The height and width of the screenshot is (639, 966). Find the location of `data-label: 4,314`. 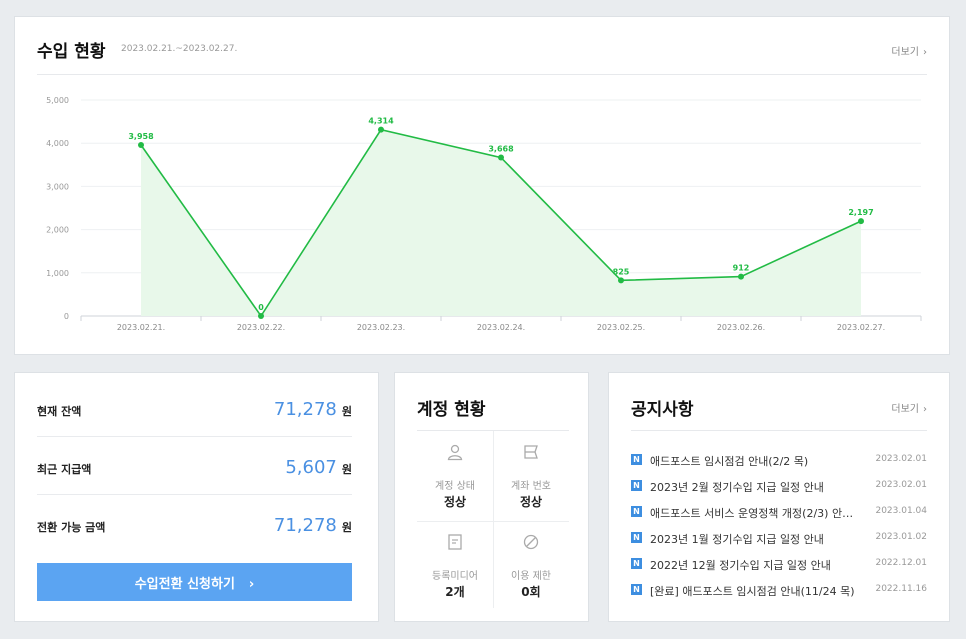

data-label: 4,314 is located at coordinates (381, 121).